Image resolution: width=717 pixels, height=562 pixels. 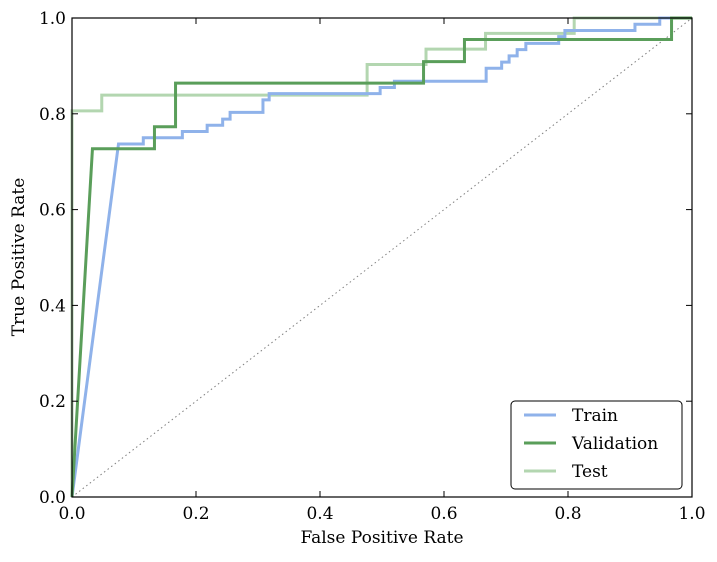 What do you see at coordinates (71, 514) in the screenshot?
I see `x-tick-label: 0.0` at bounding box center [71, 514].